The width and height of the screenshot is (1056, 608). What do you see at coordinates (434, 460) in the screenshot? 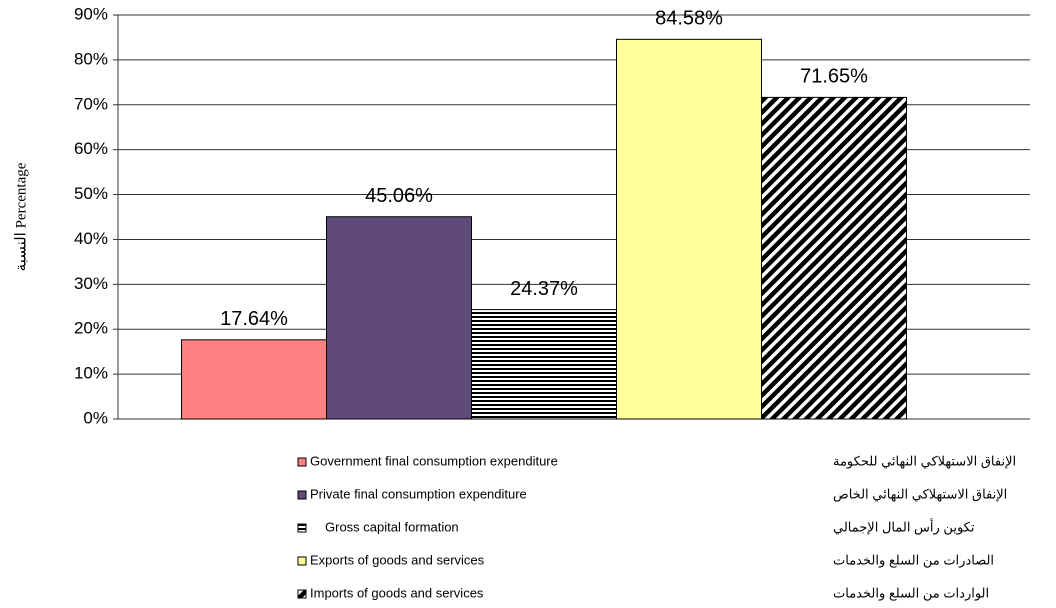
I see `legend-label: Government final consumption expenditure` at bounding box center [434, 460].